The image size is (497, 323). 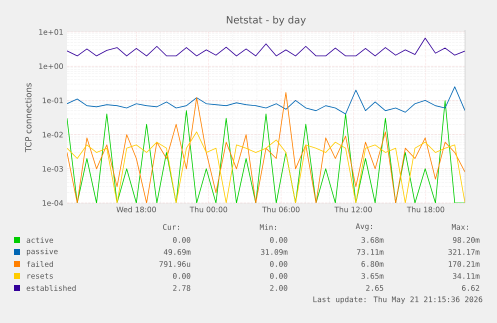 I want to click on chart-title: Netstat - by day, so click(x=266, y=21).